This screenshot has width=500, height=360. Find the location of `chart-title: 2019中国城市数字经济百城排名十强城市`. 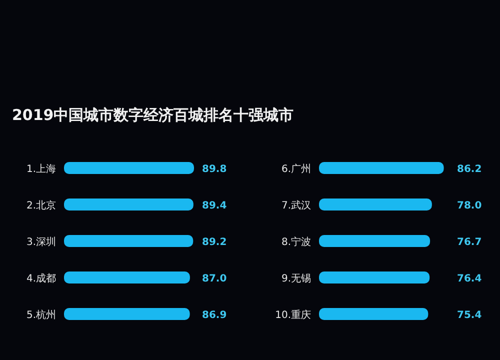

chart-title: 2019中国城市数字经济百城排名十强城市 is located at coordinates (153, 115).